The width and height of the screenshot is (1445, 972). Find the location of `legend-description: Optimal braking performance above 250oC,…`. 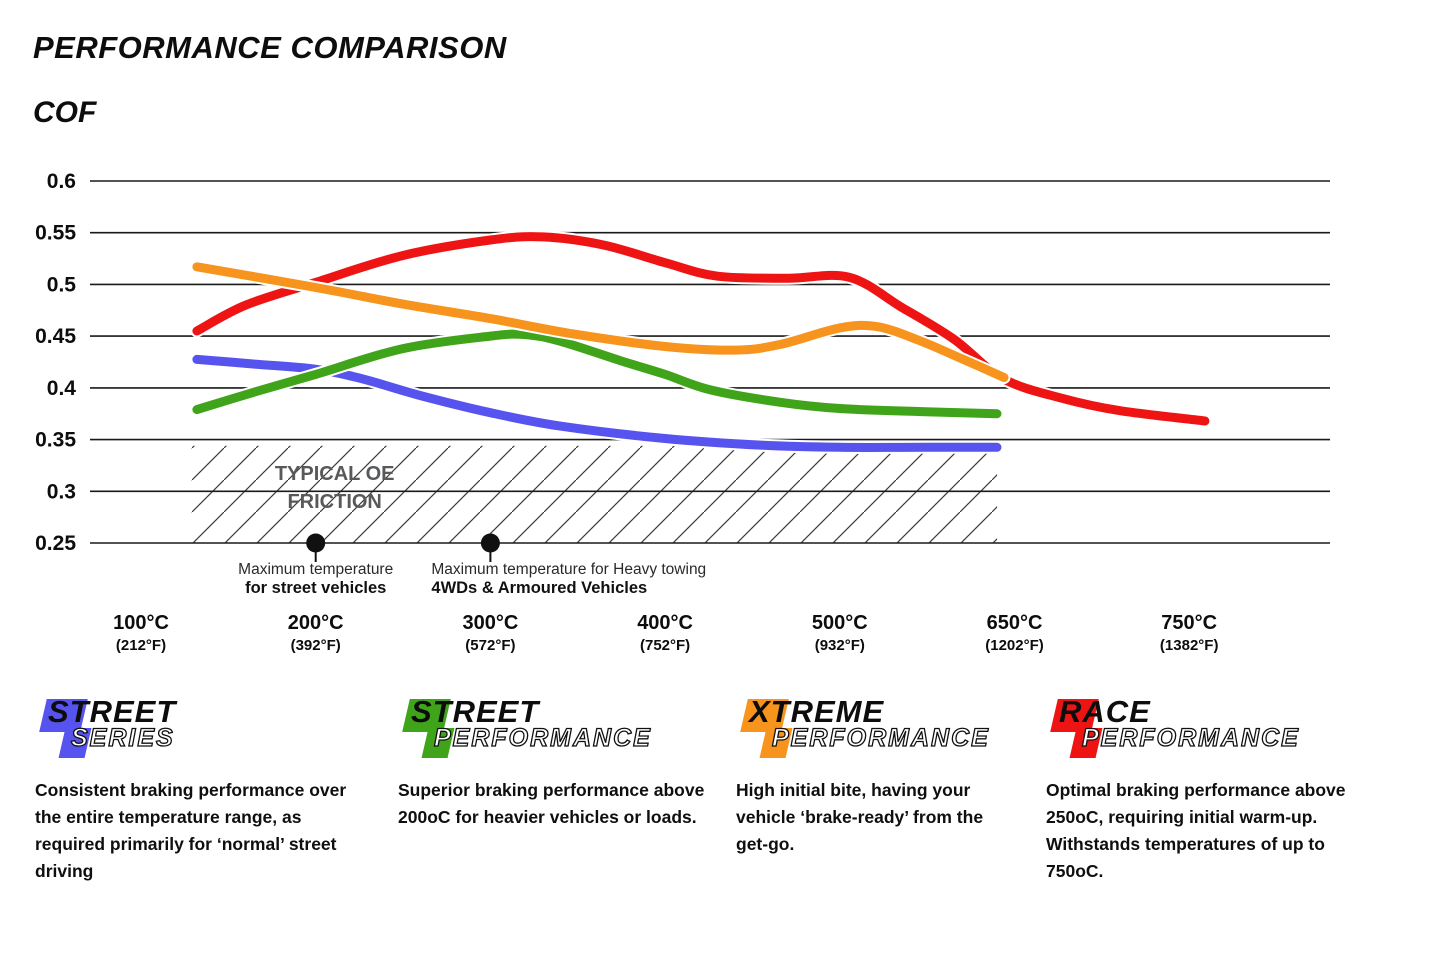

legend-description: Optimal braking performance above 250oC,… is located at coordinates (1196, 830).